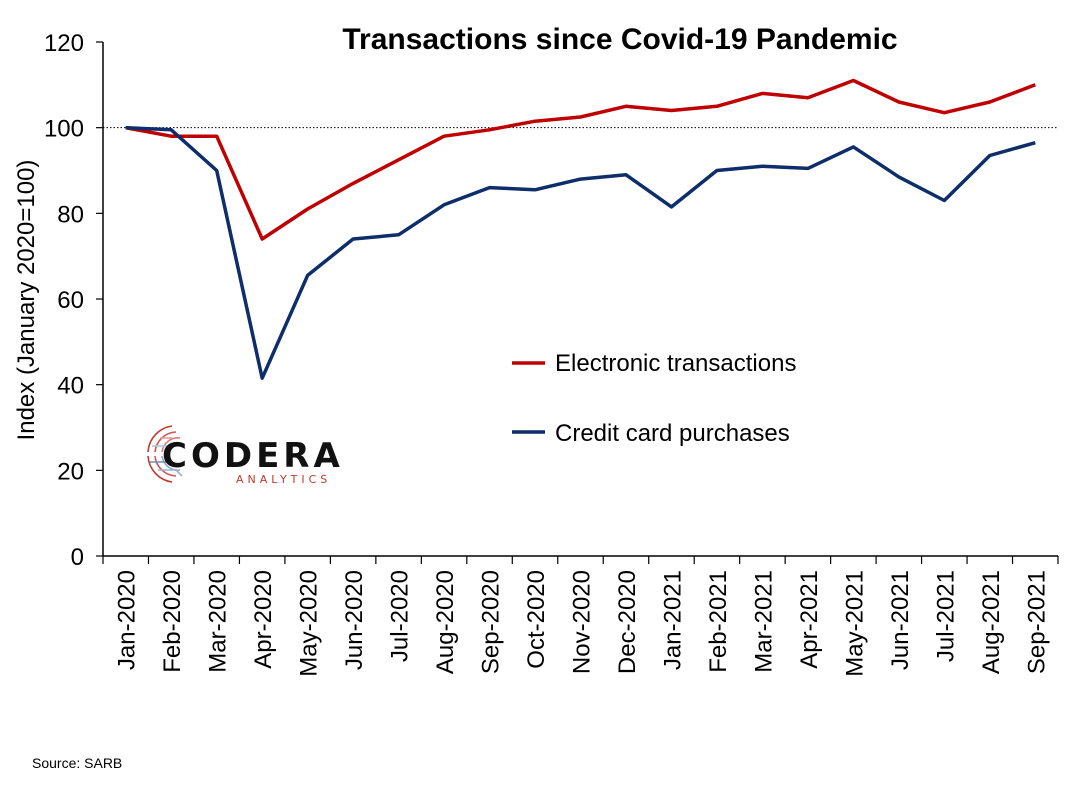 This screenshot has height=789, width=1080. Describe the element at coordinates (165, 454) in the screenshot. I see `logo-circuit-mark-icon` at that location.